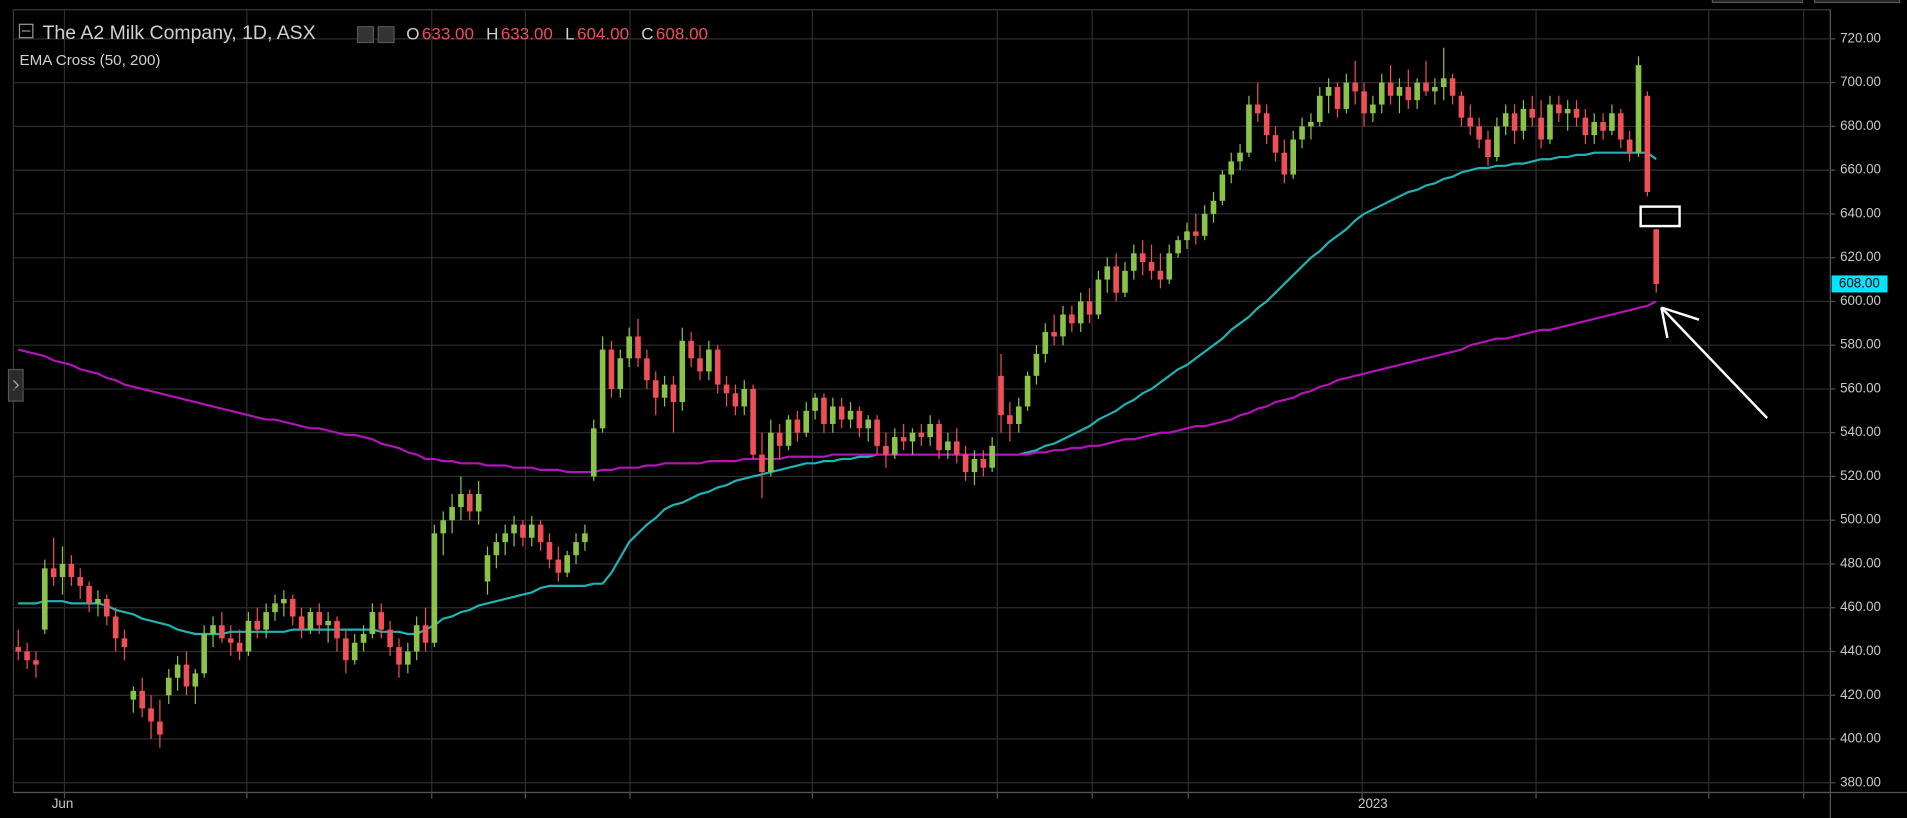 This screenshot has width=1907, height=818. I want to click on ohlc-letter: O, so click(412, 34).